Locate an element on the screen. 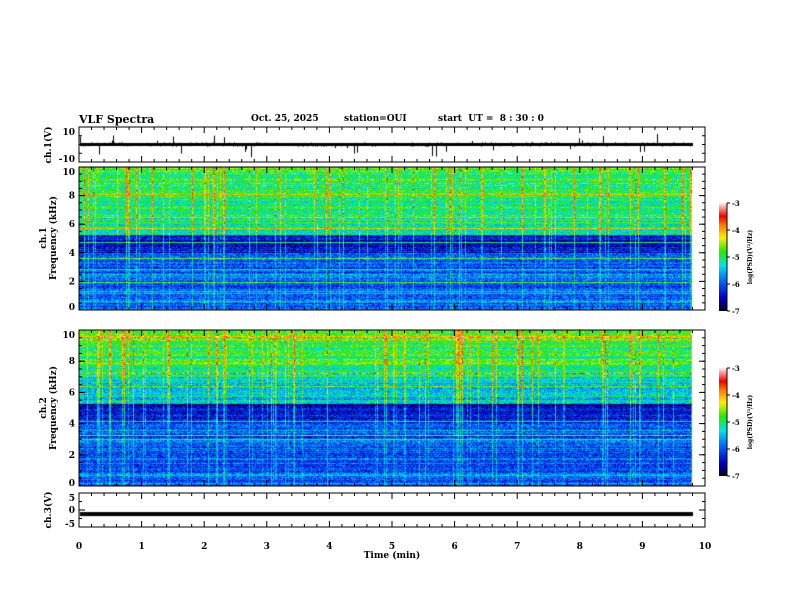 This screenshot has width=792, height=612. ch1-axis-label: ch.1(V) is located at coordinates (48, 145).